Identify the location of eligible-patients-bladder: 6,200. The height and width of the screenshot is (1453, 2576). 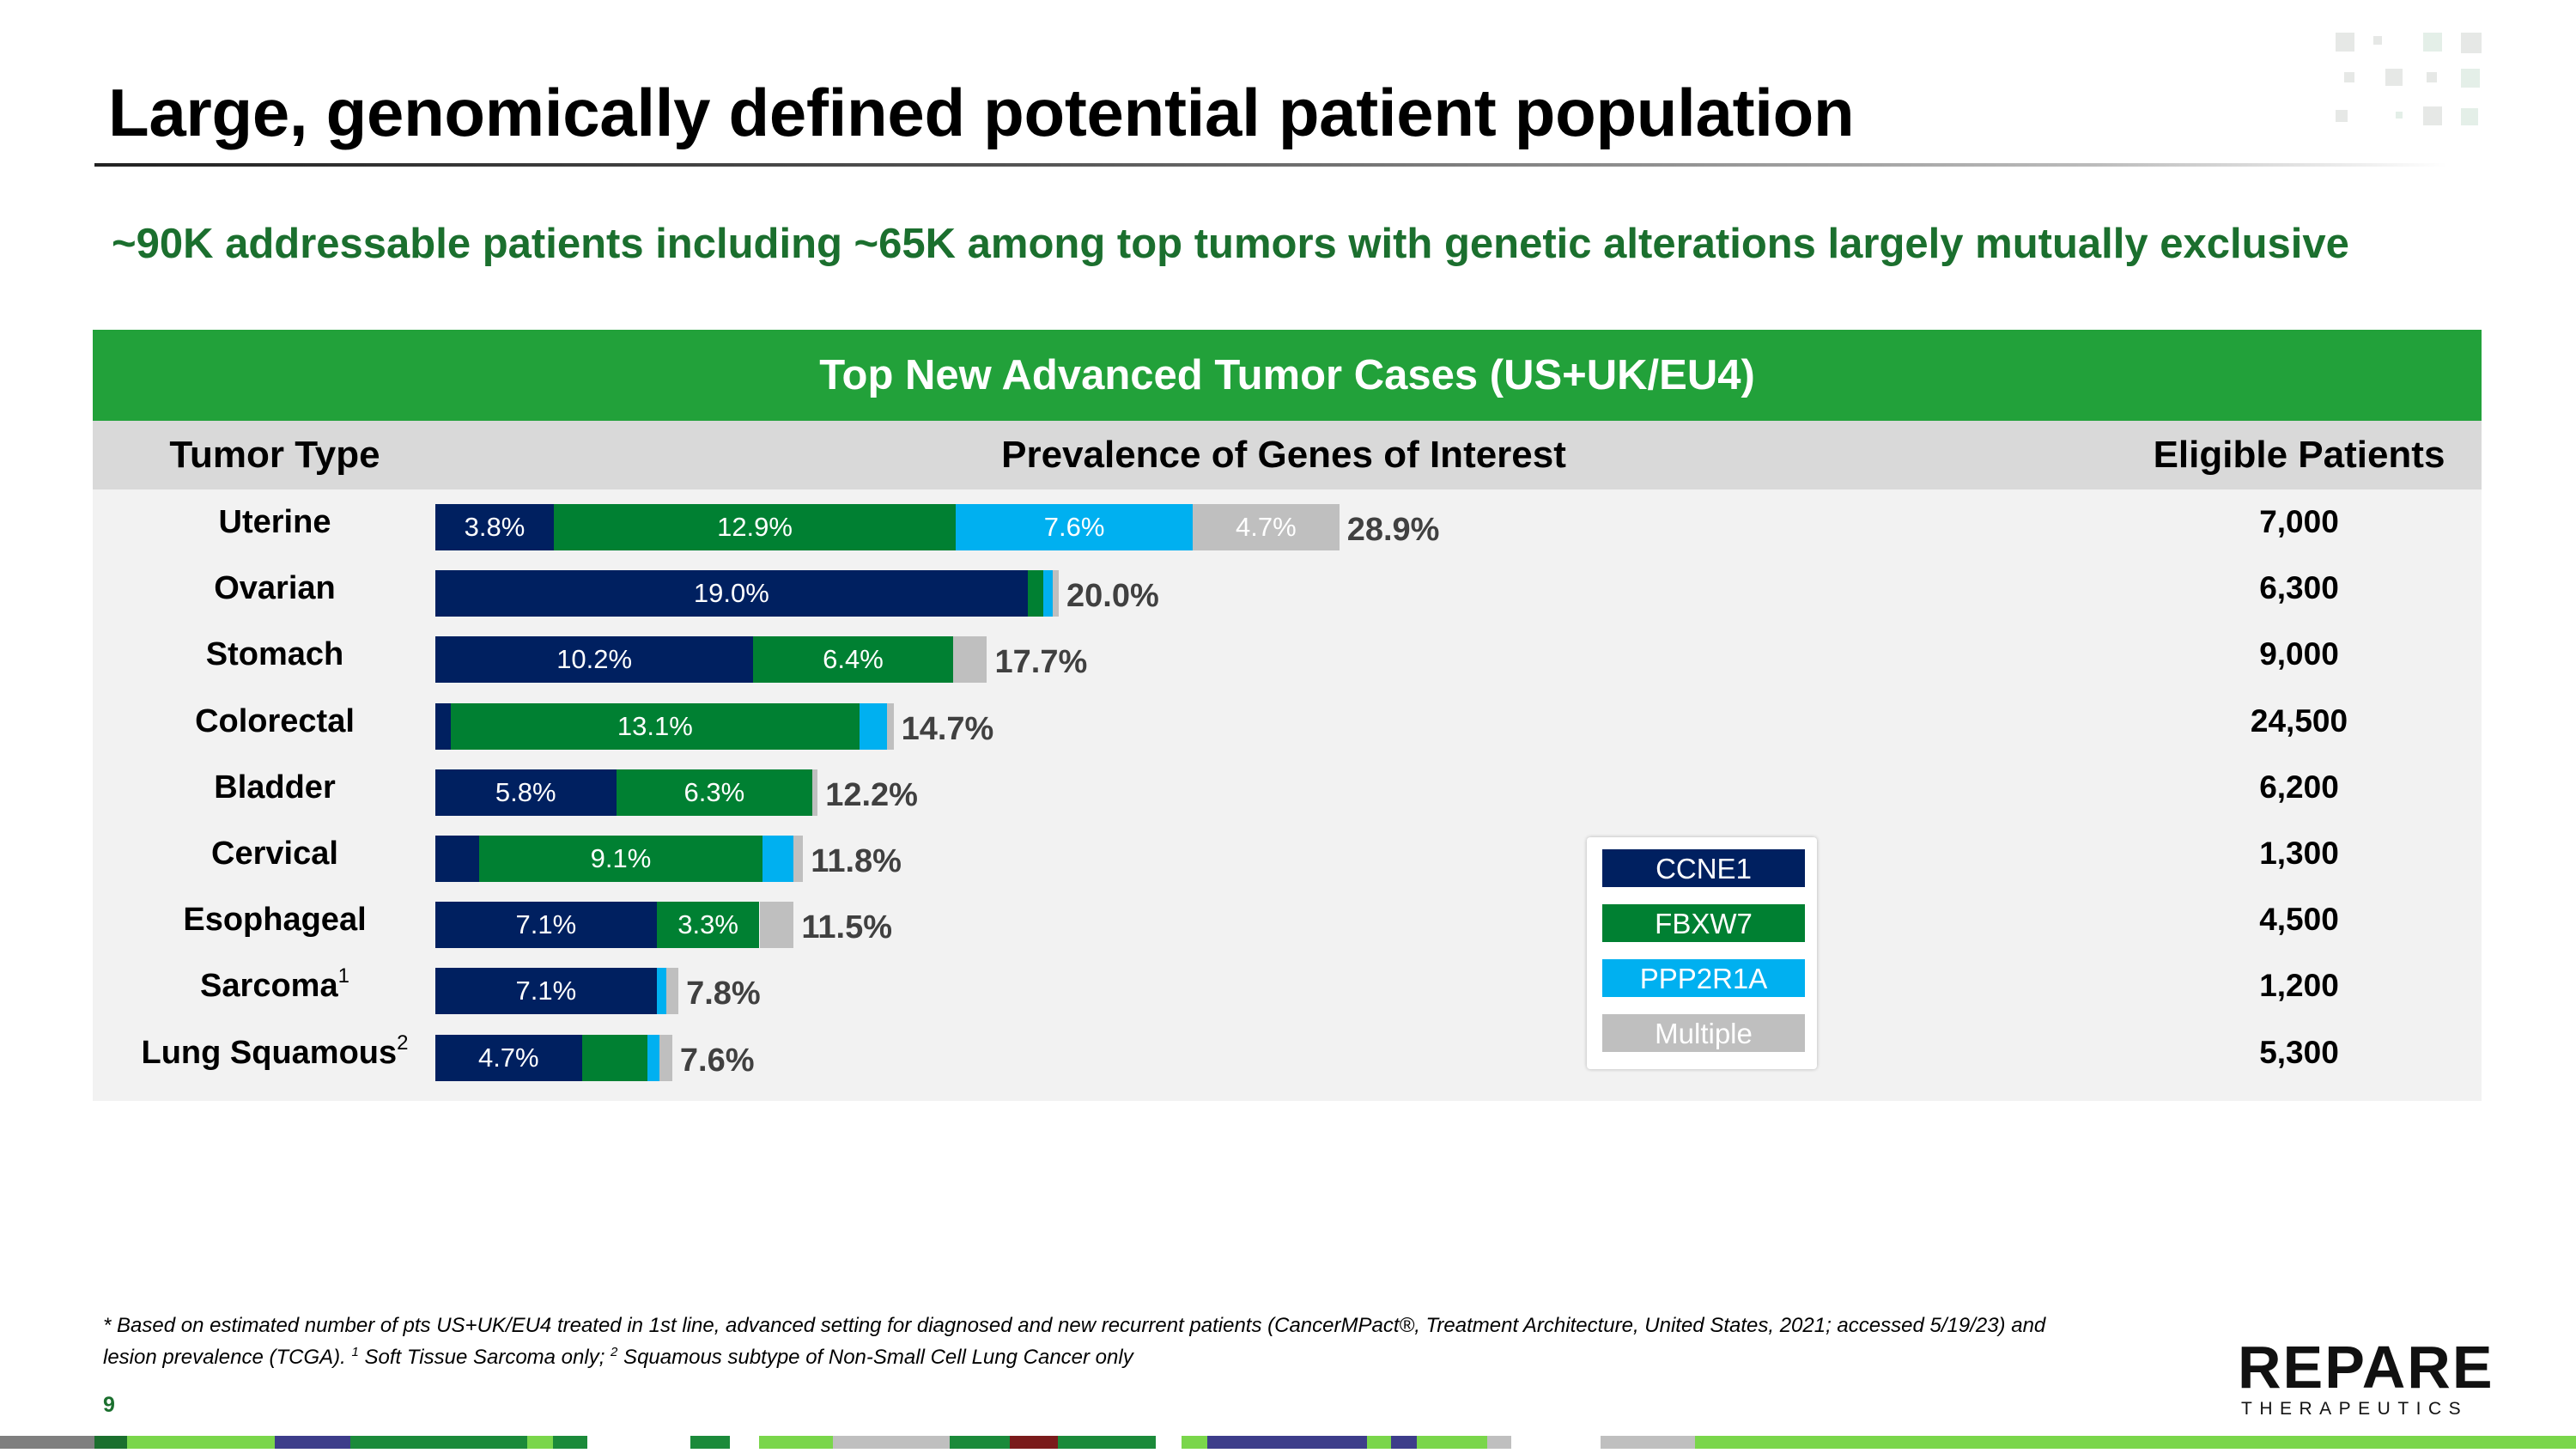
(2299, 787).